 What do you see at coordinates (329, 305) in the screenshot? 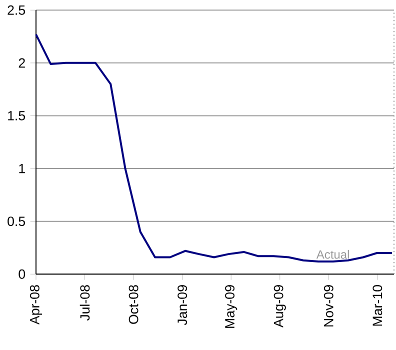
I see `x-tick-label: Nov-09` at bounding box center [329, 305].